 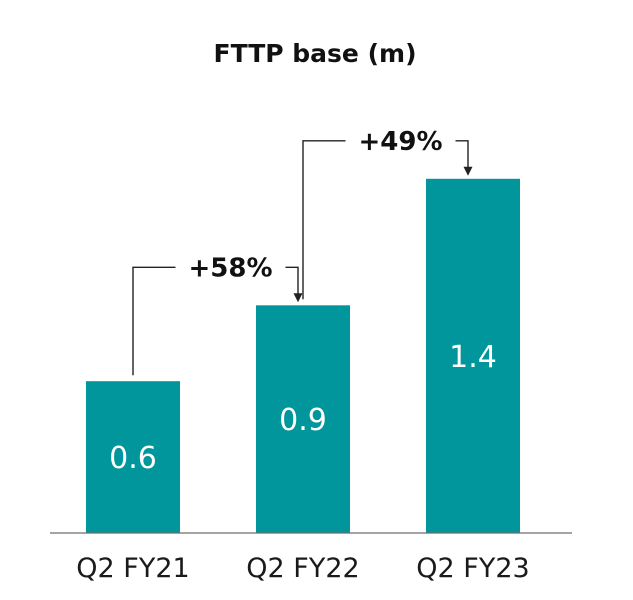 I want to click on chart-title: FTTP base (m), so click(x=315, y=53).